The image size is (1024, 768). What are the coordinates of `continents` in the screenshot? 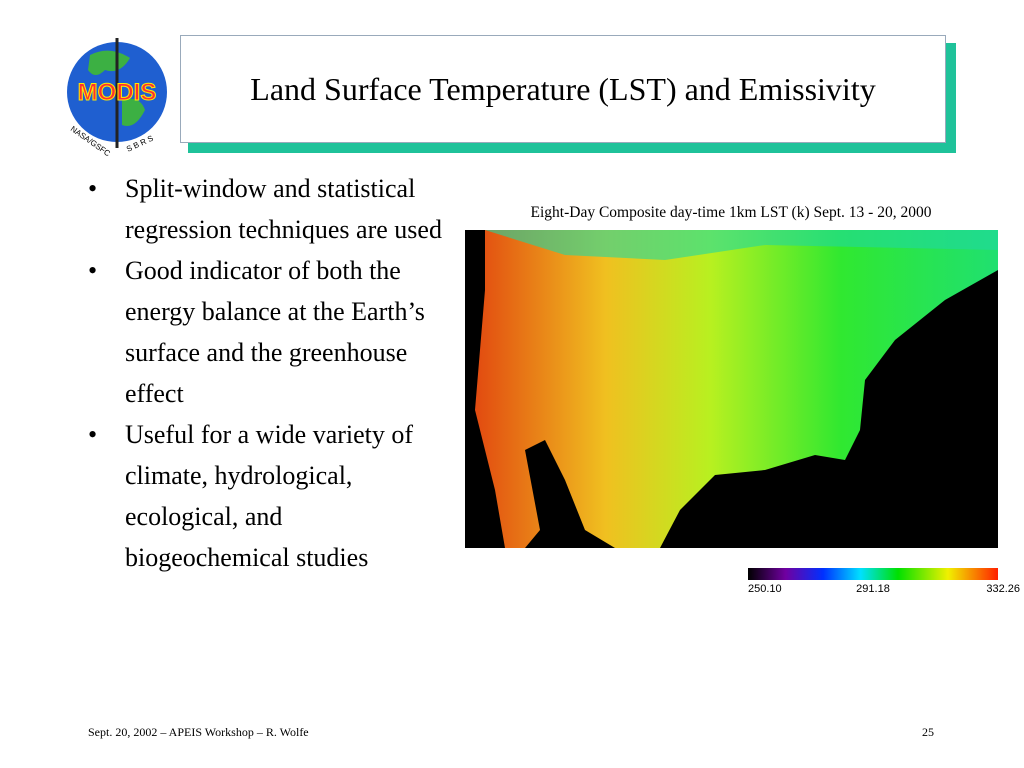 It's located at (116, 88).